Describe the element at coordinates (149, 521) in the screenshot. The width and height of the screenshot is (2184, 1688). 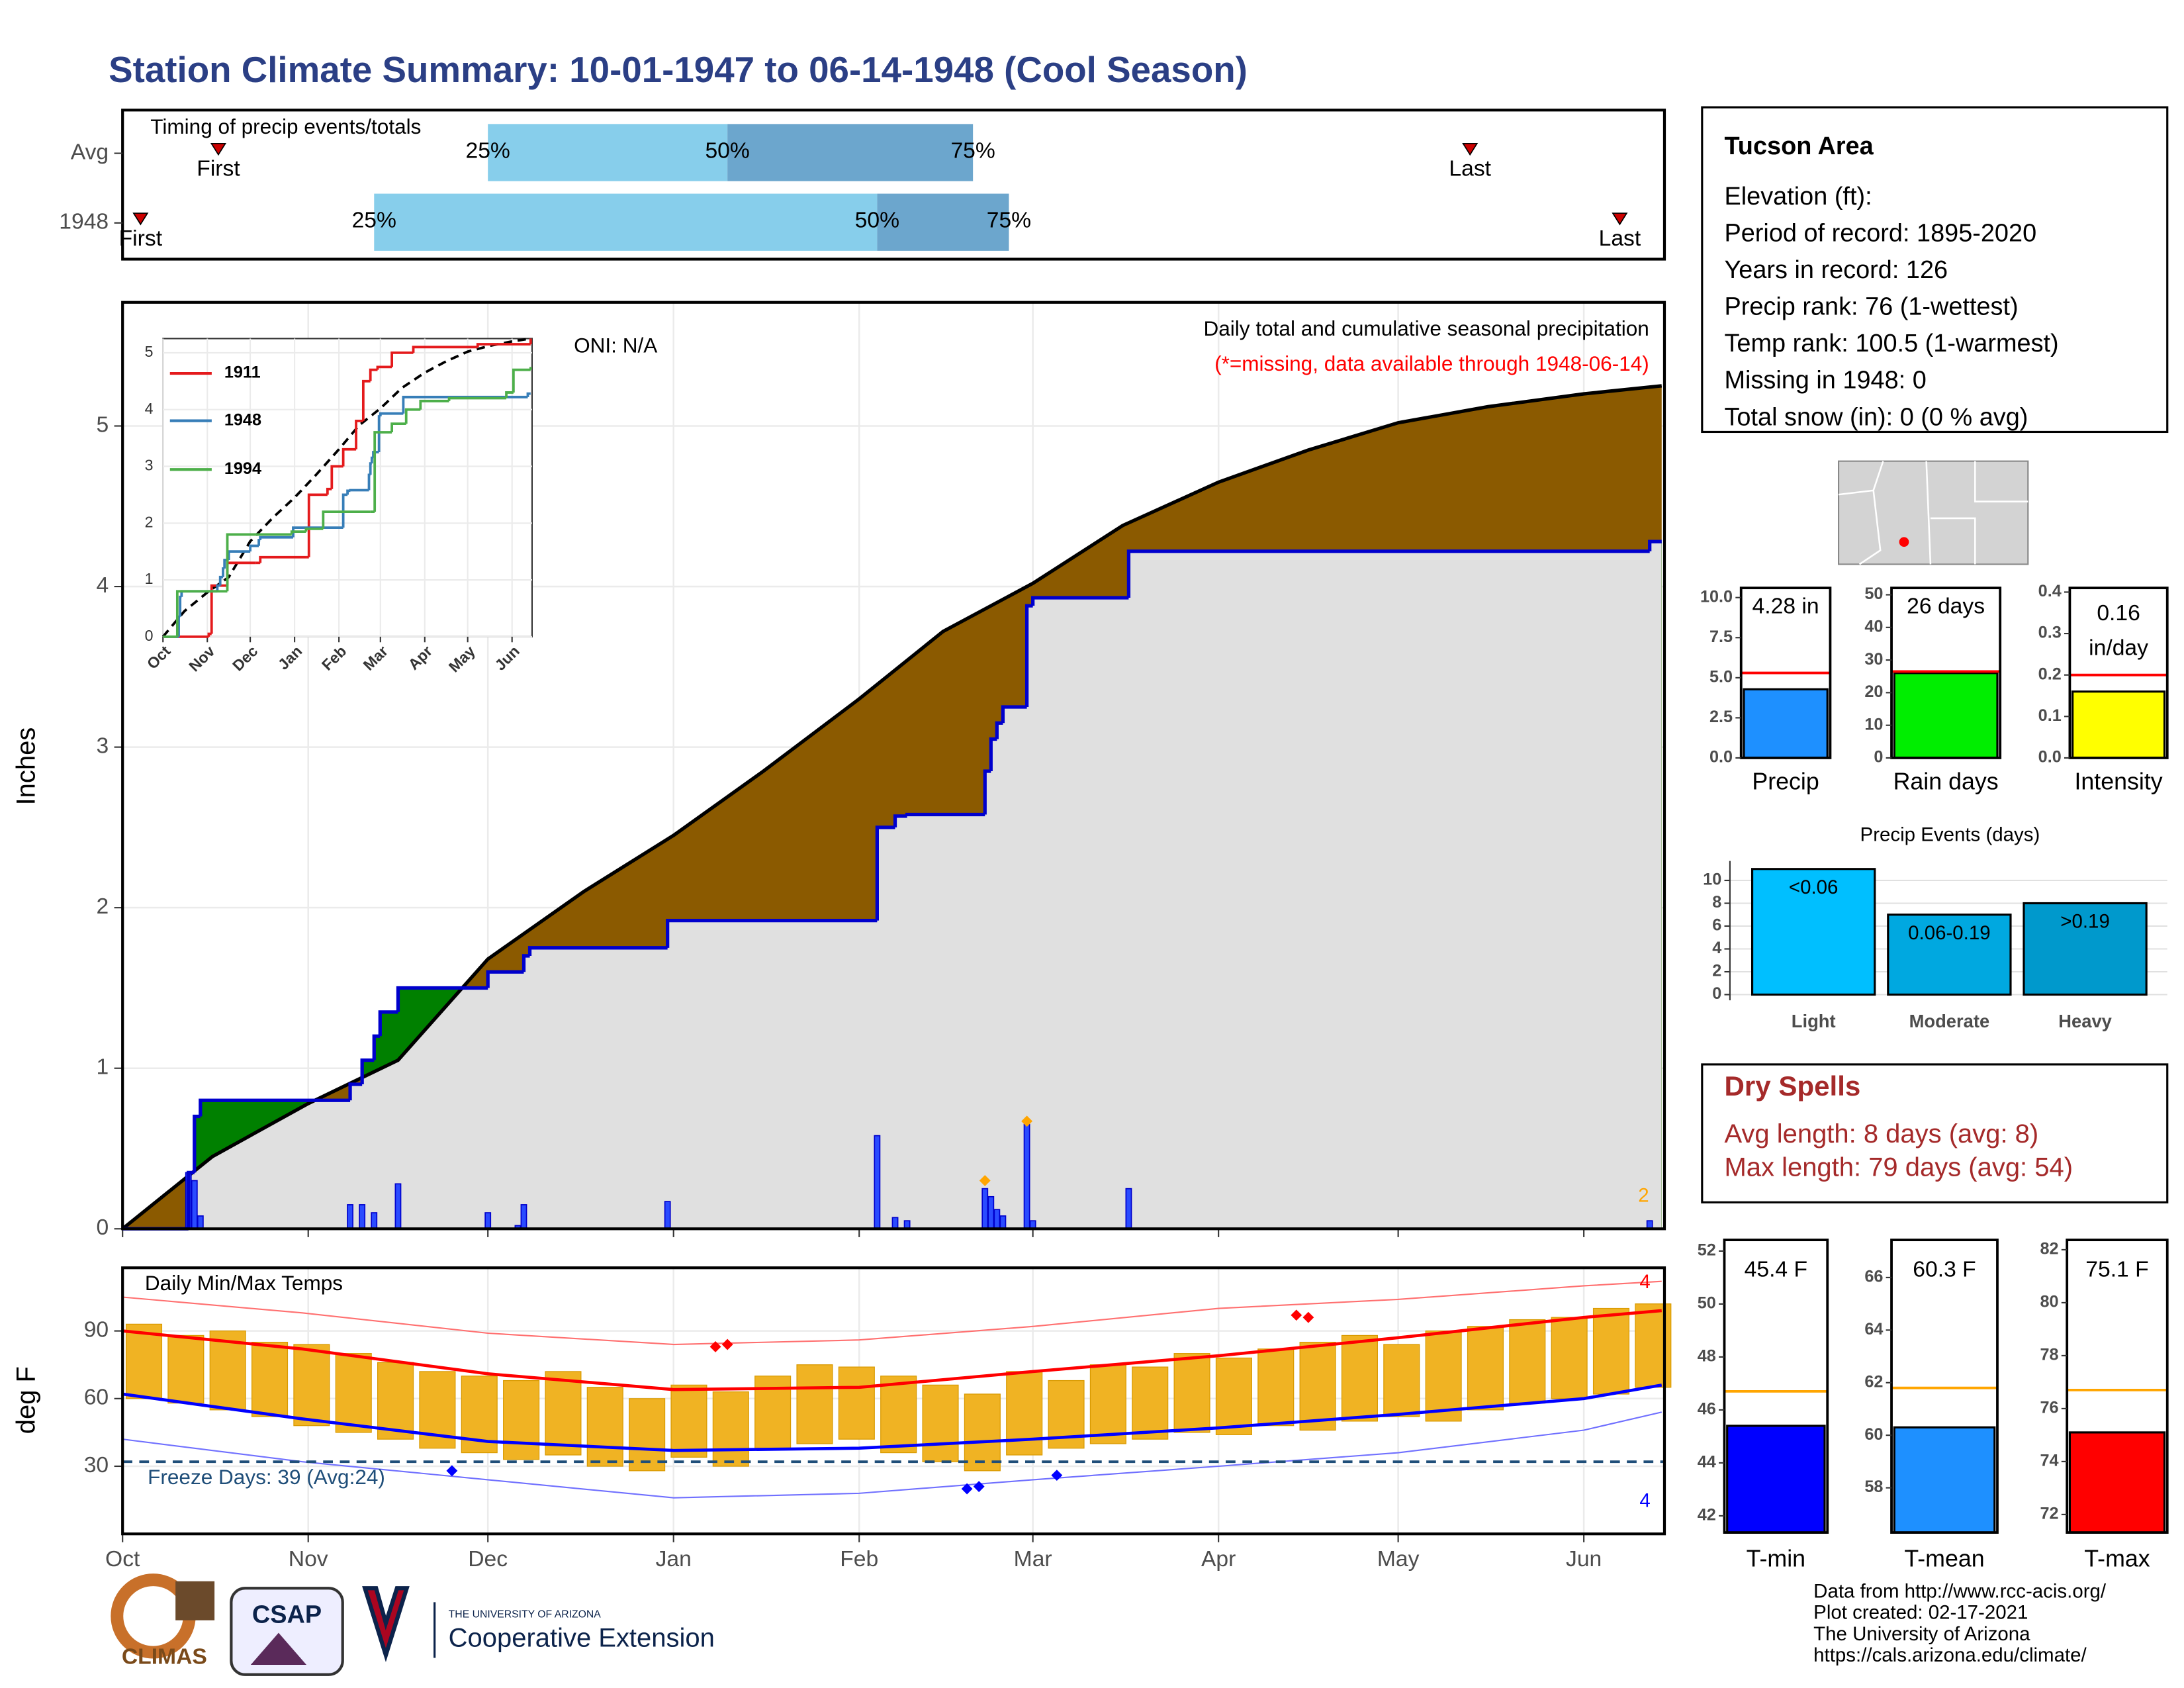
I see `y-tick-label: 2` at that location.